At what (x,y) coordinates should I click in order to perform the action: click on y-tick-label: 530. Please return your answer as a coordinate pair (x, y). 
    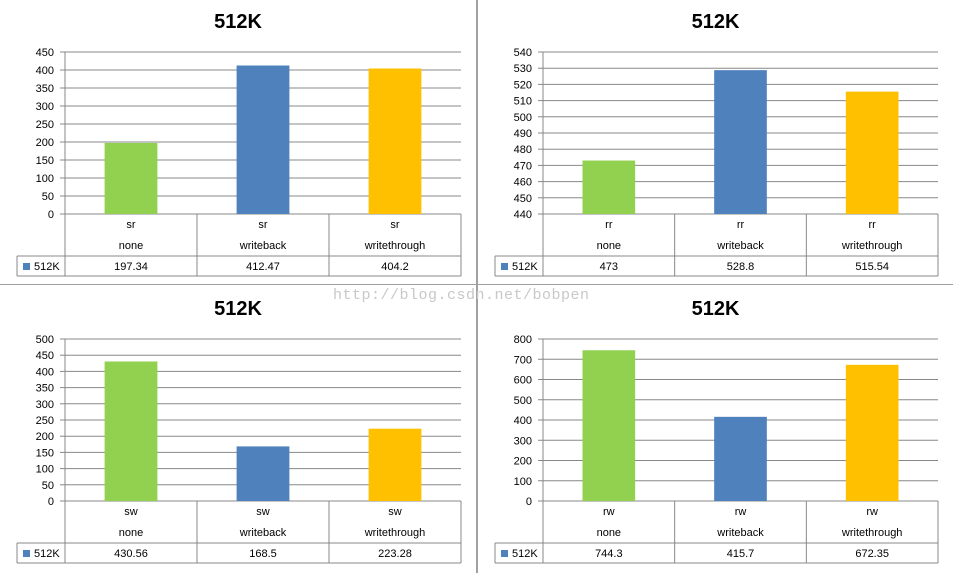
    Looking at the image, I should click on (523, 69).